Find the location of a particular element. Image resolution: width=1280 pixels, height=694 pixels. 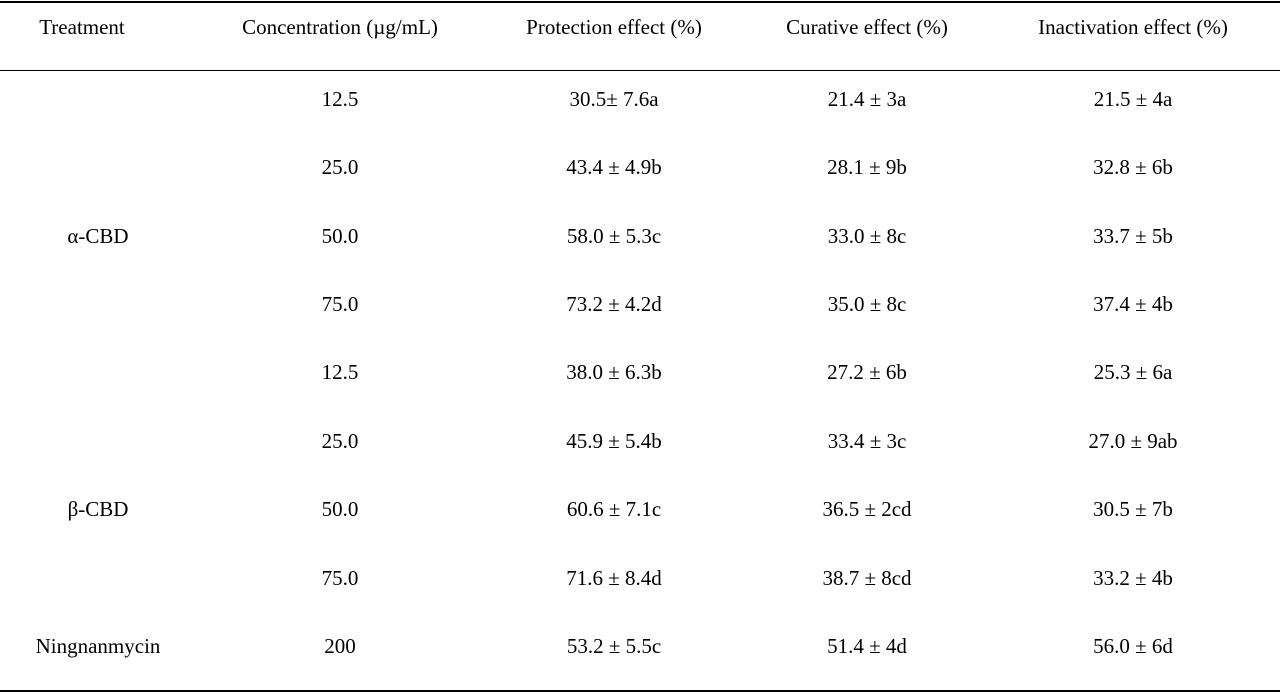

cell-inactivation: 56.0 ± 6d is located at coordinates (1133, 646).